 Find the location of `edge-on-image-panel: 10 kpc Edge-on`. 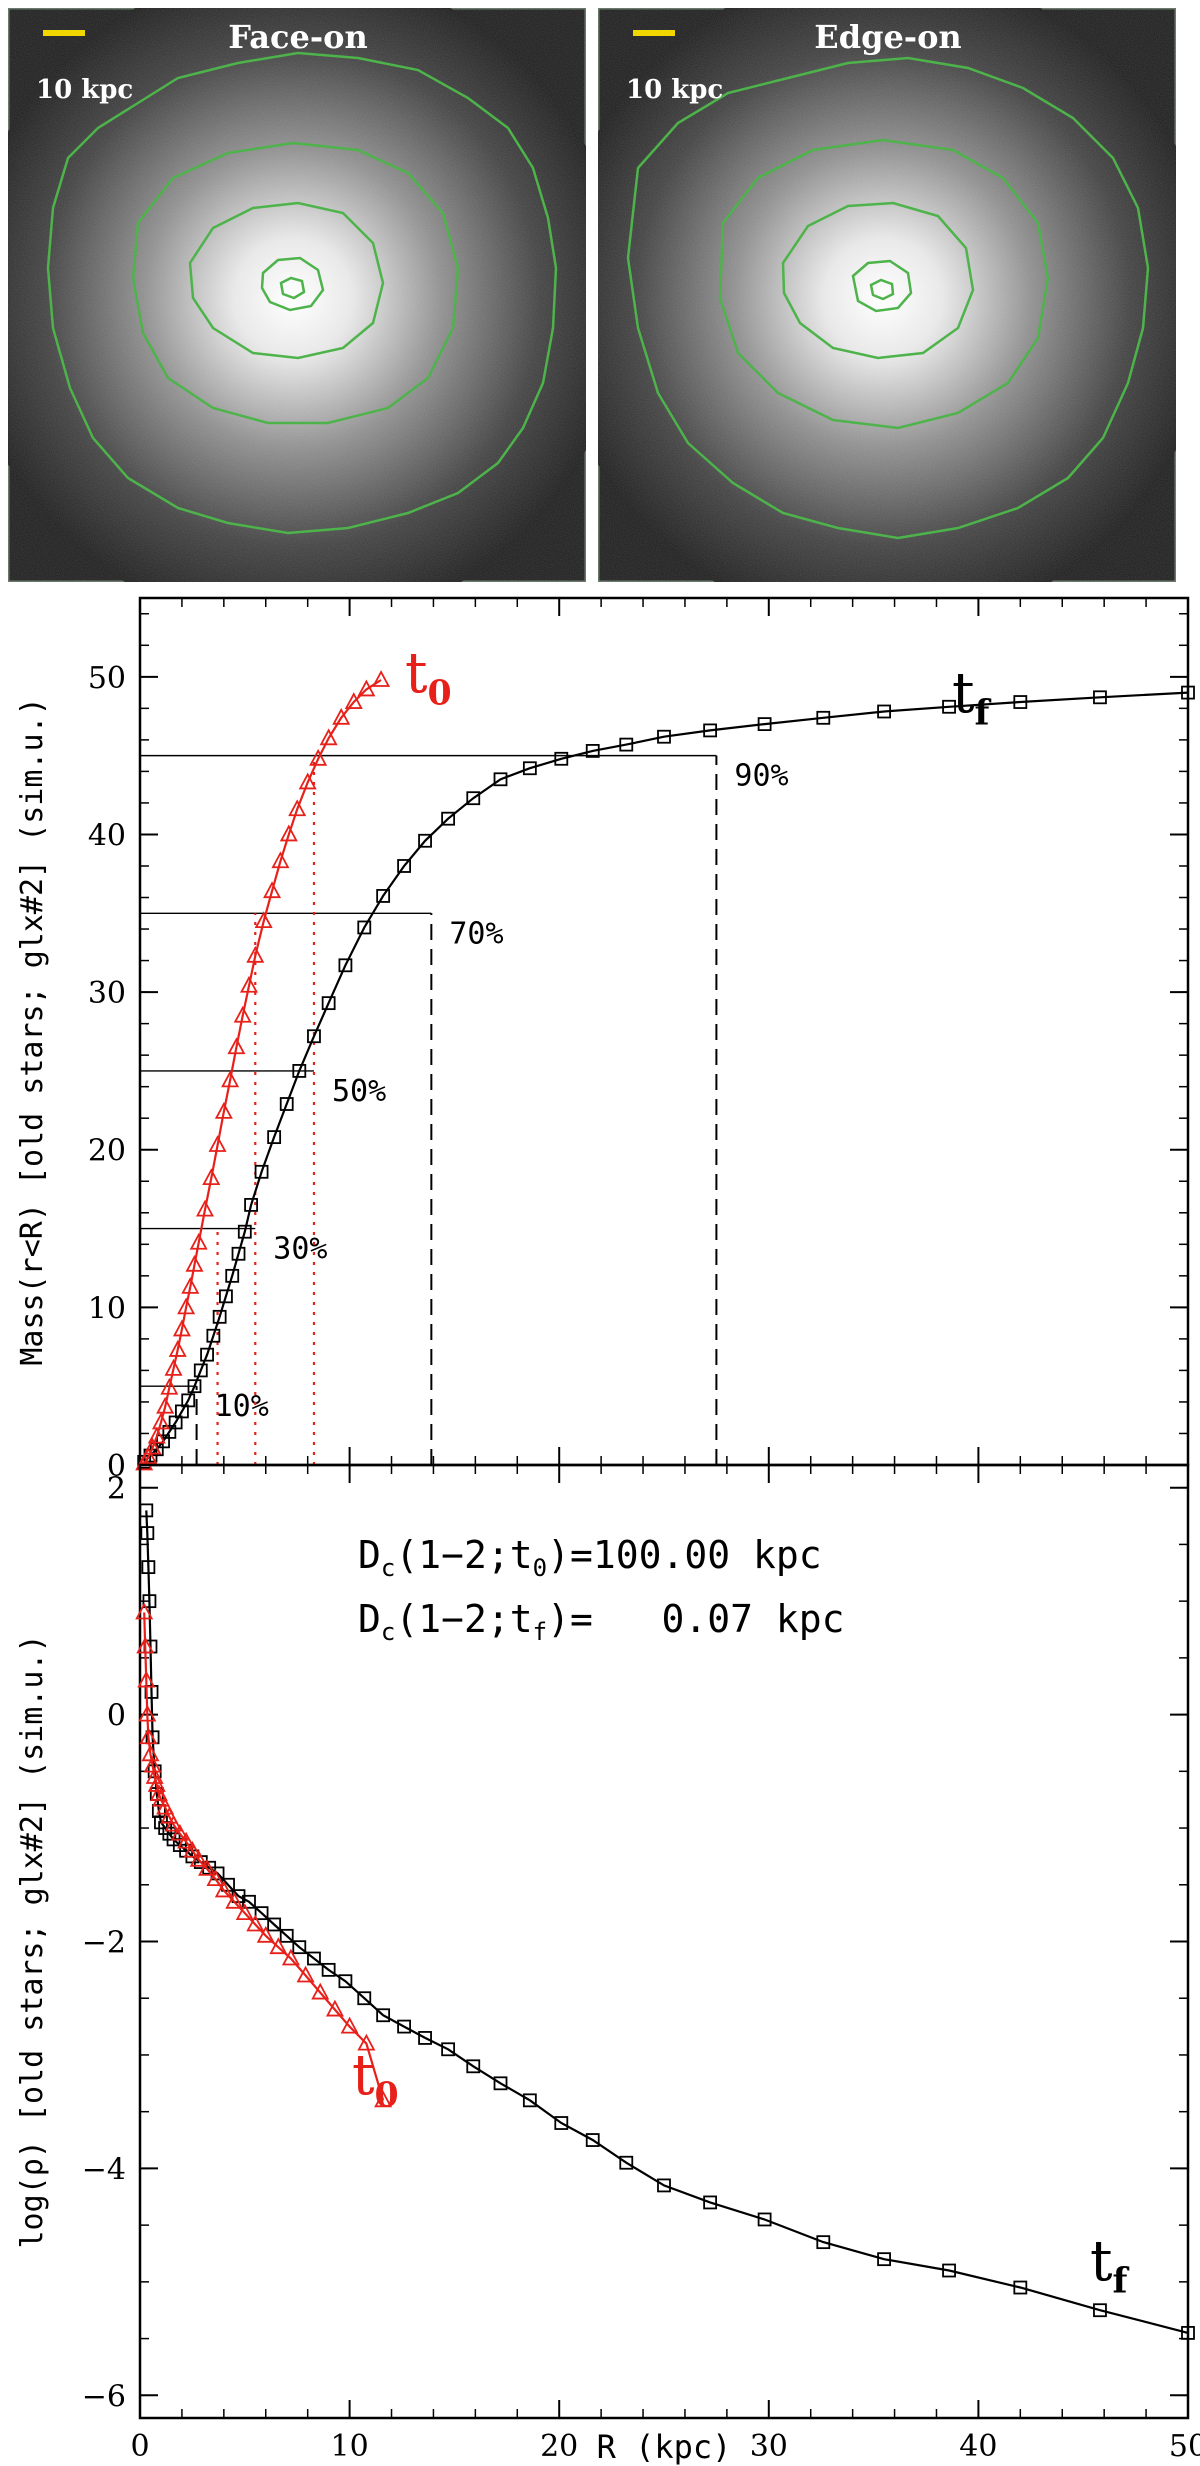

edge-on-image-panel: 10 kpc Edge-on is located at coordinates (876, 314).